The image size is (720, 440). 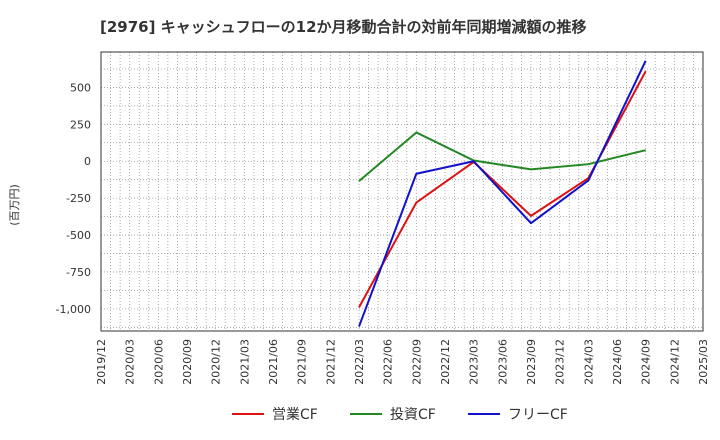 What do you see at coordinates (73, 309) in the screenshot?
I see `y-tick-label: -1,000` at bounding box center [73, 309].